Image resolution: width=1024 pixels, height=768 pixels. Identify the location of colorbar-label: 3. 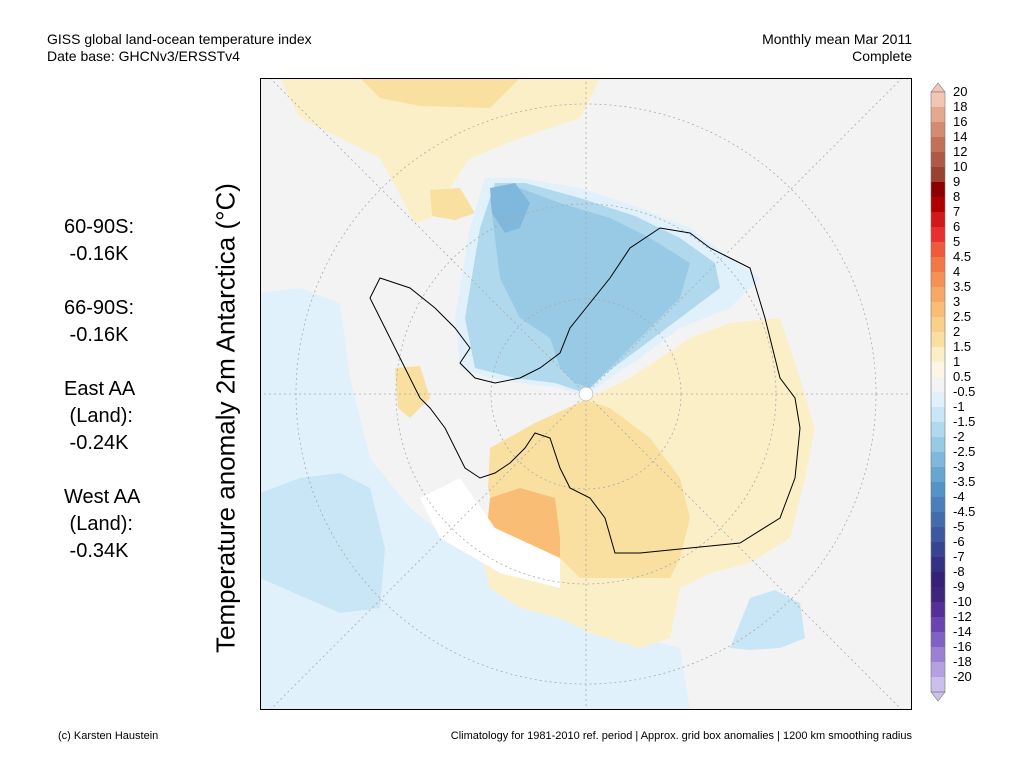
(956, 301).